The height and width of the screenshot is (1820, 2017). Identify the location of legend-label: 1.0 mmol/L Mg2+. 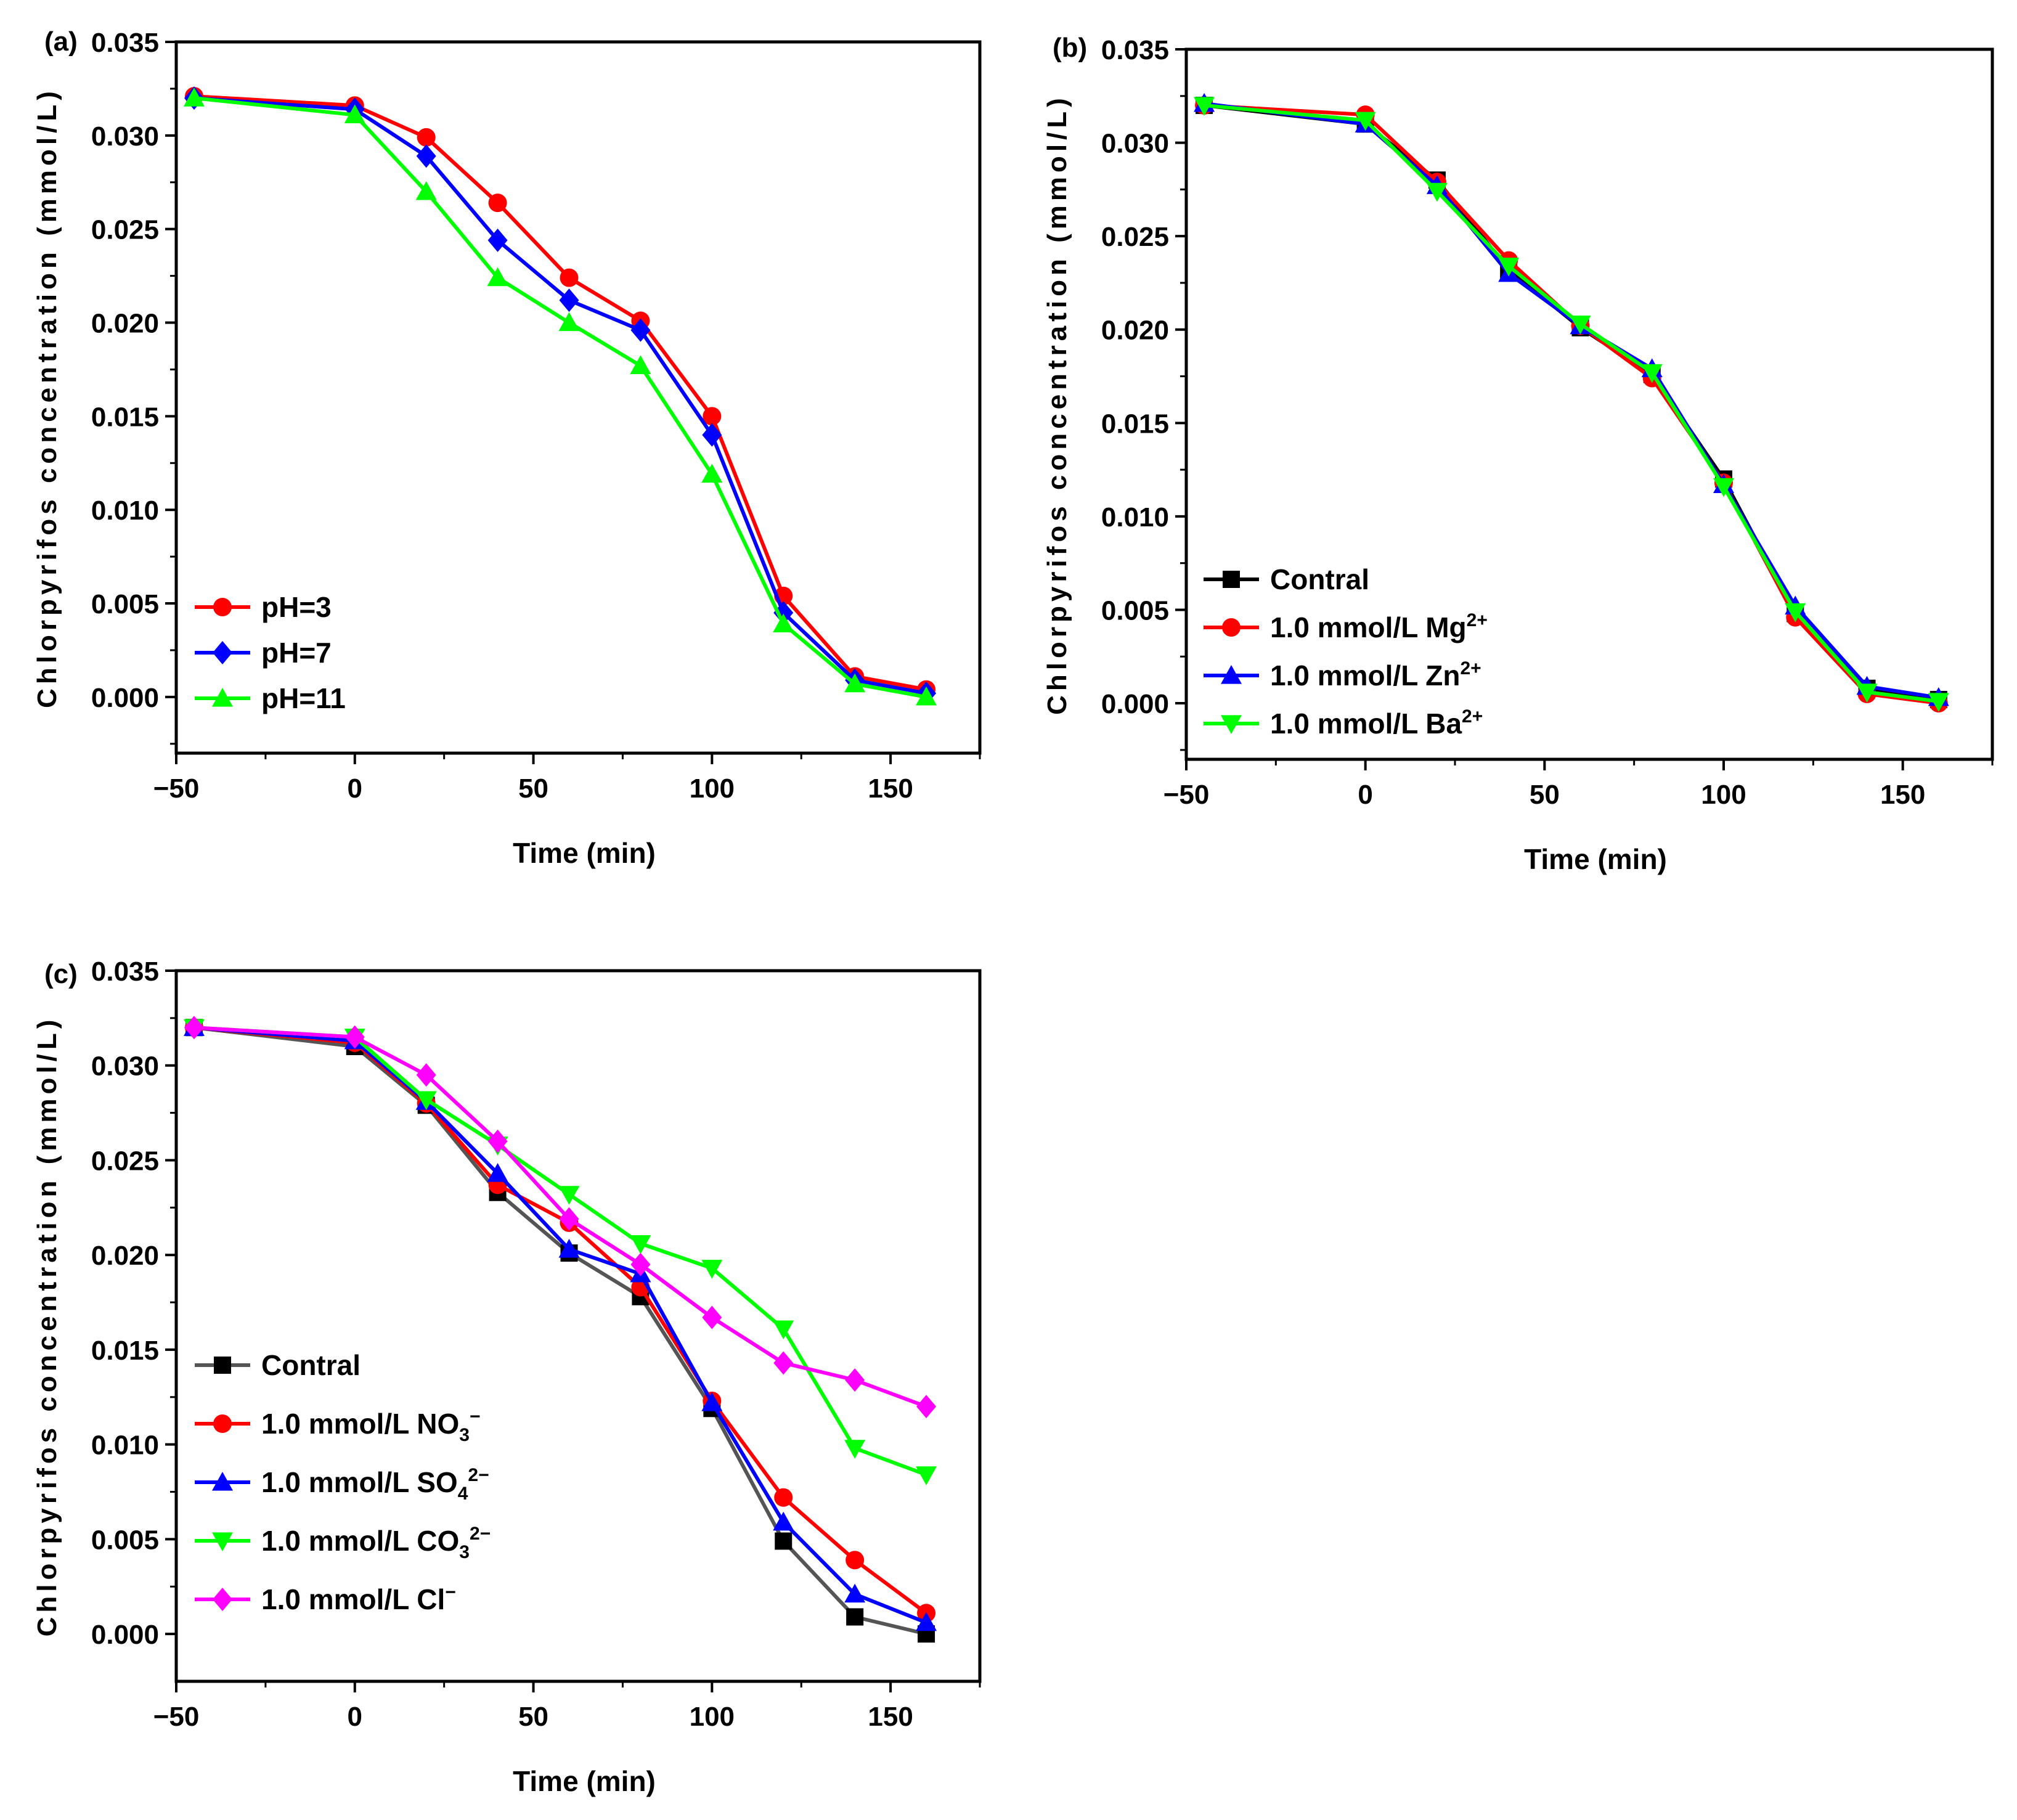
(1379, 626).